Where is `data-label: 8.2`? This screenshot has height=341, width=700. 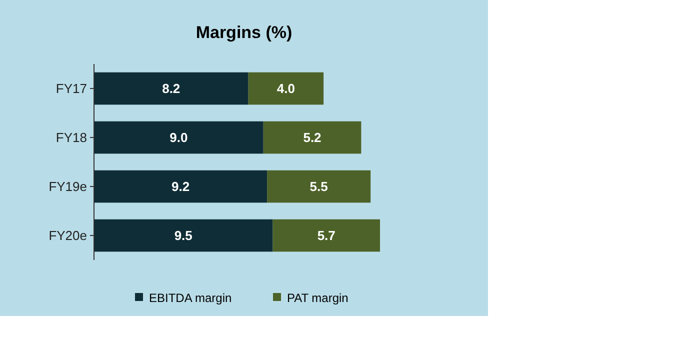 data-label: 8.2 is located at coordinates (171, 88).